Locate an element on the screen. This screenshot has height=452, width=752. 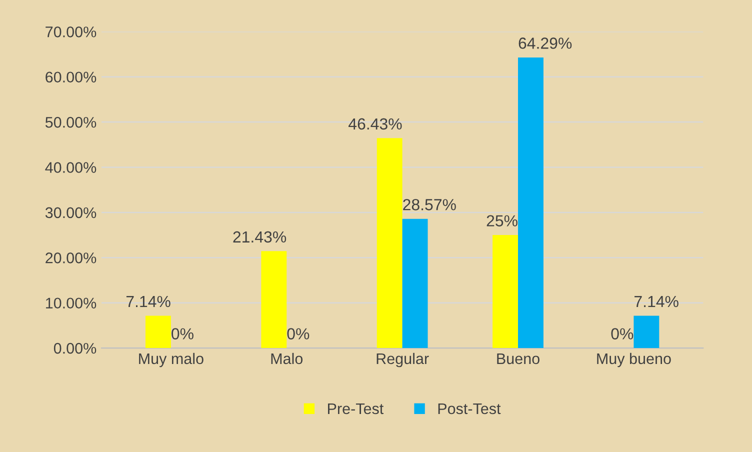
x-tick-label: Muy malo is located at coordinates (171, 360).